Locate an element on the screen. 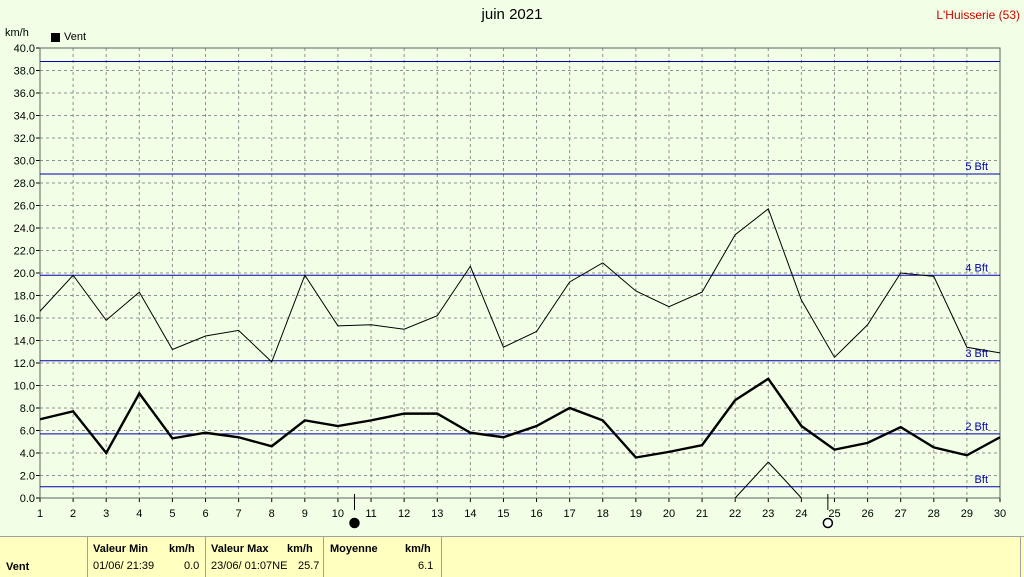 Image resolution: width=1024 pixels, height=577 pixels. x-tick-label: 28 is located at coordinates (934, 514).